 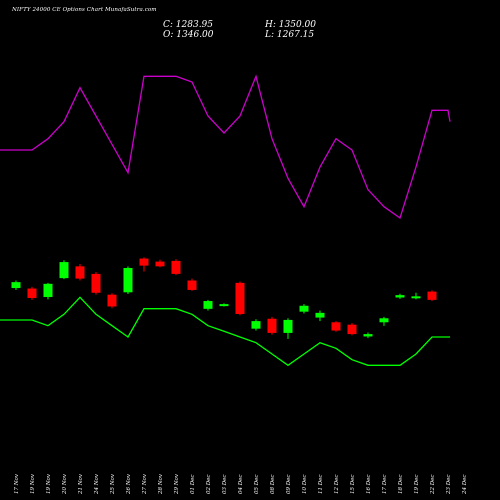 What do you see at coordinates (353, 485) in the screenshot?
I see `x-tick-label: 15 Dec` at bounding box center [353, 485].